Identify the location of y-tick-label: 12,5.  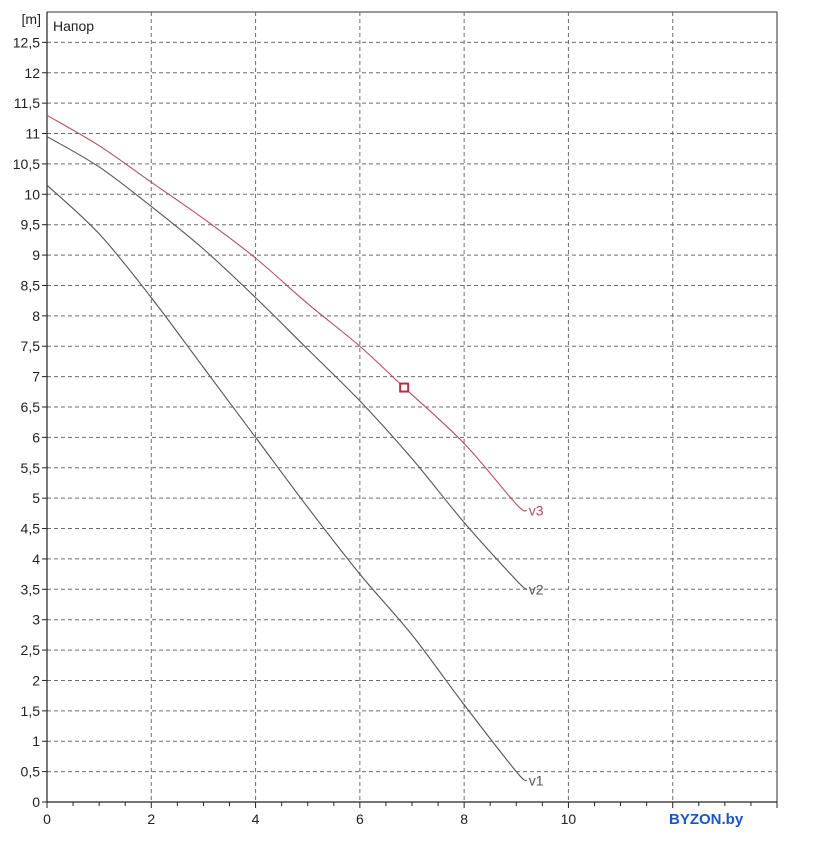
(26, 42).